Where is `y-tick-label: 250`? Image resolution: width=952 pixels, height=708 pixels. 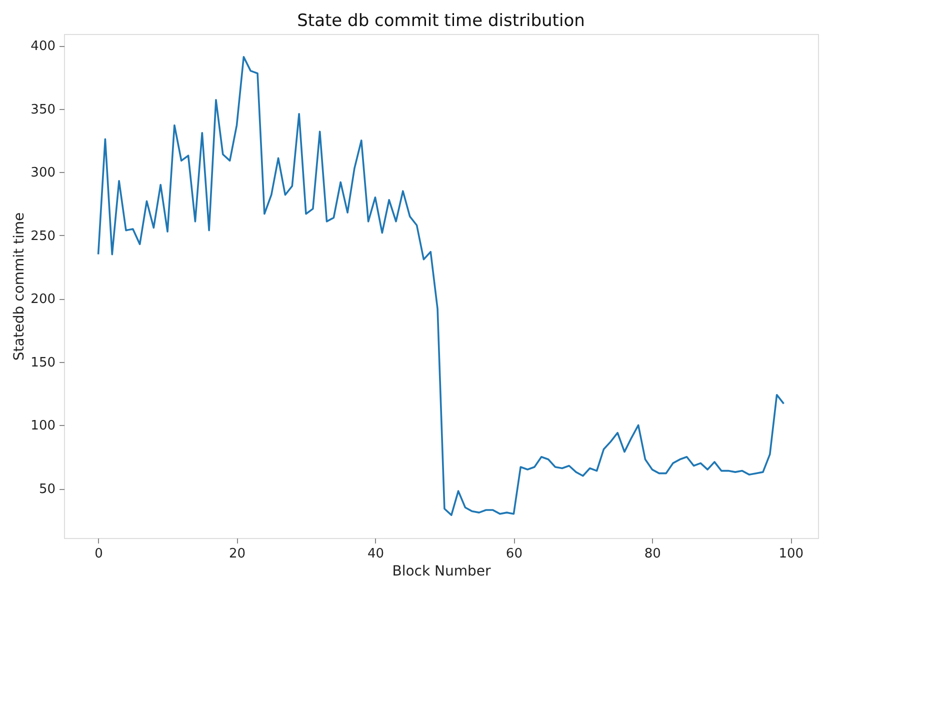
y-tick-label: 250 is located at coordinates (43, 236).